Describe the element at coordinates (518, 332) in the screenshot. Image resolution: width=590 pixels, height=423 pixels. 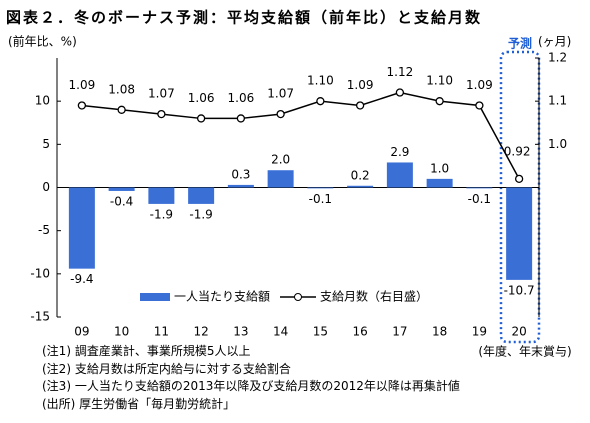
I see `x-tick-label: 20` at that location.